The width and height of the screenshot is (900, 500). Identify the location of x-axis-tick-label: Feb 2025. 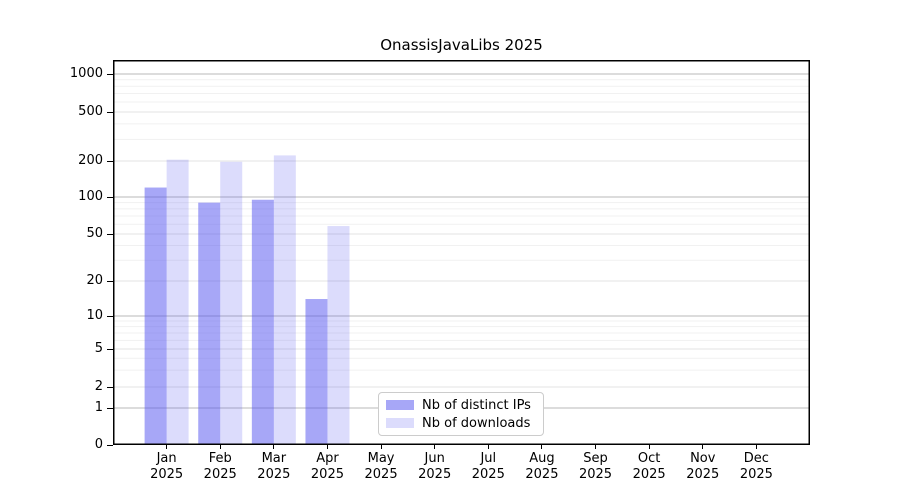
(220, 467).